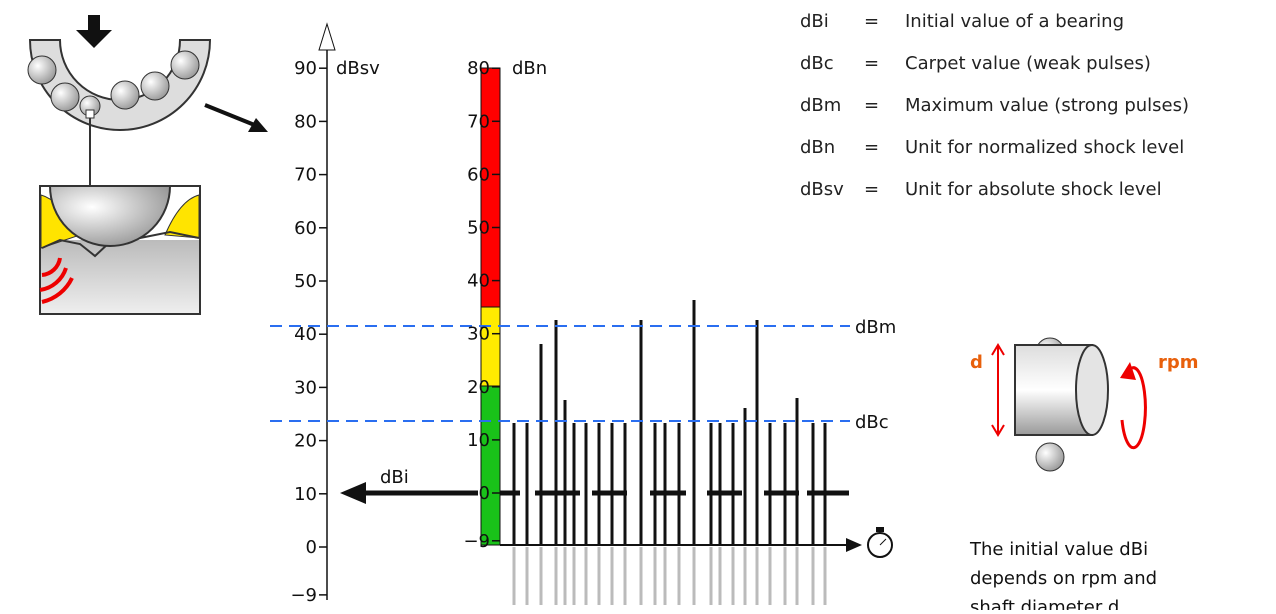 The width and height of the screenshot is (1276, 614). What do you see at coordinates (976, 362) in the screenshot?
I see `diameter-label: d` at bounding box center [976, 362].